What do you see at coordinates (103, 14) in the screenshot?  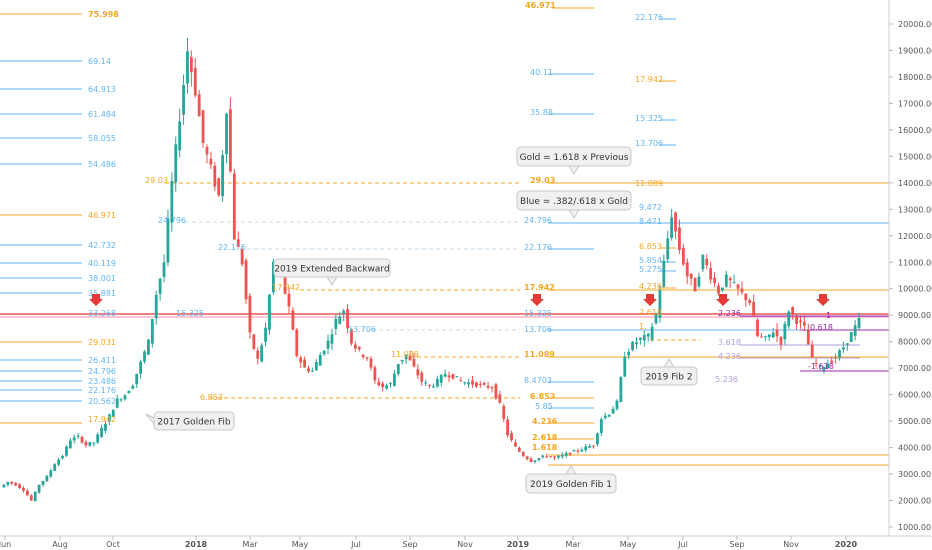 I see `fib-label: 75.998` at bounding box center [103, 14].